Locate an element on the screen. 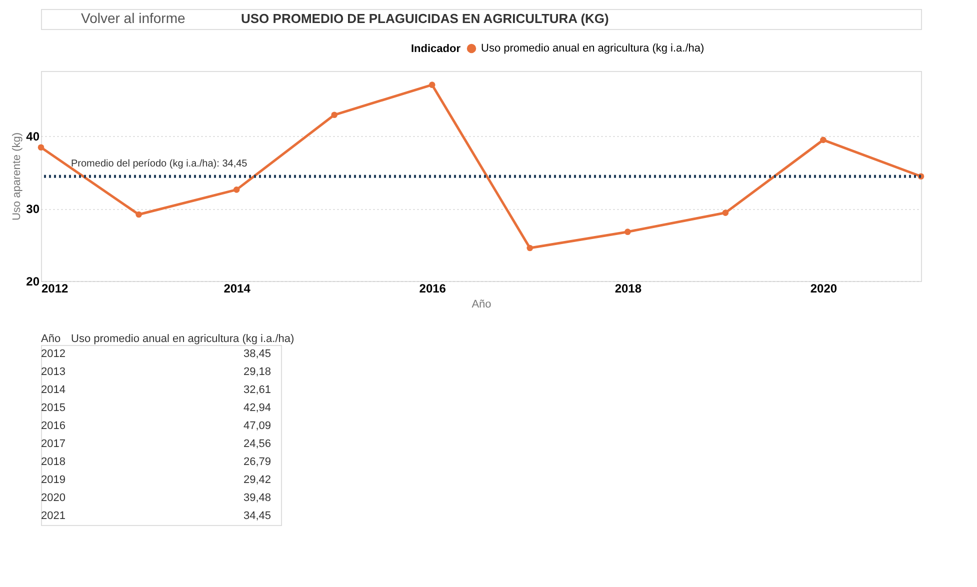 The height and width of the screenshot is (587, 977). text: 42,94 is located at coordinates (257, 408).